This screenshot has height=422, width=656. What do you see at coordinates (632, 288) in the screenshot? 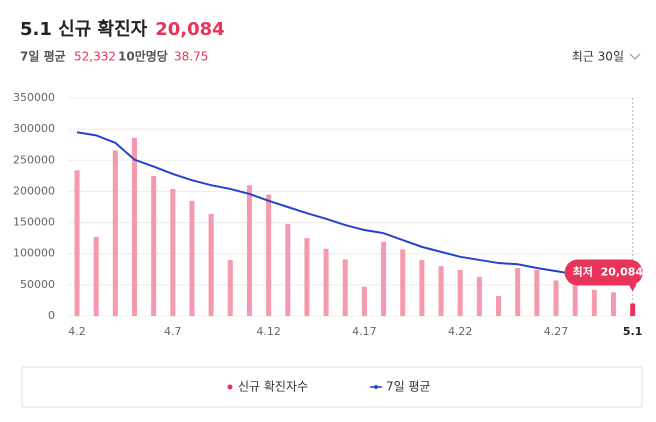
I see `annotation-pointer` at bounding box center [632, 288].